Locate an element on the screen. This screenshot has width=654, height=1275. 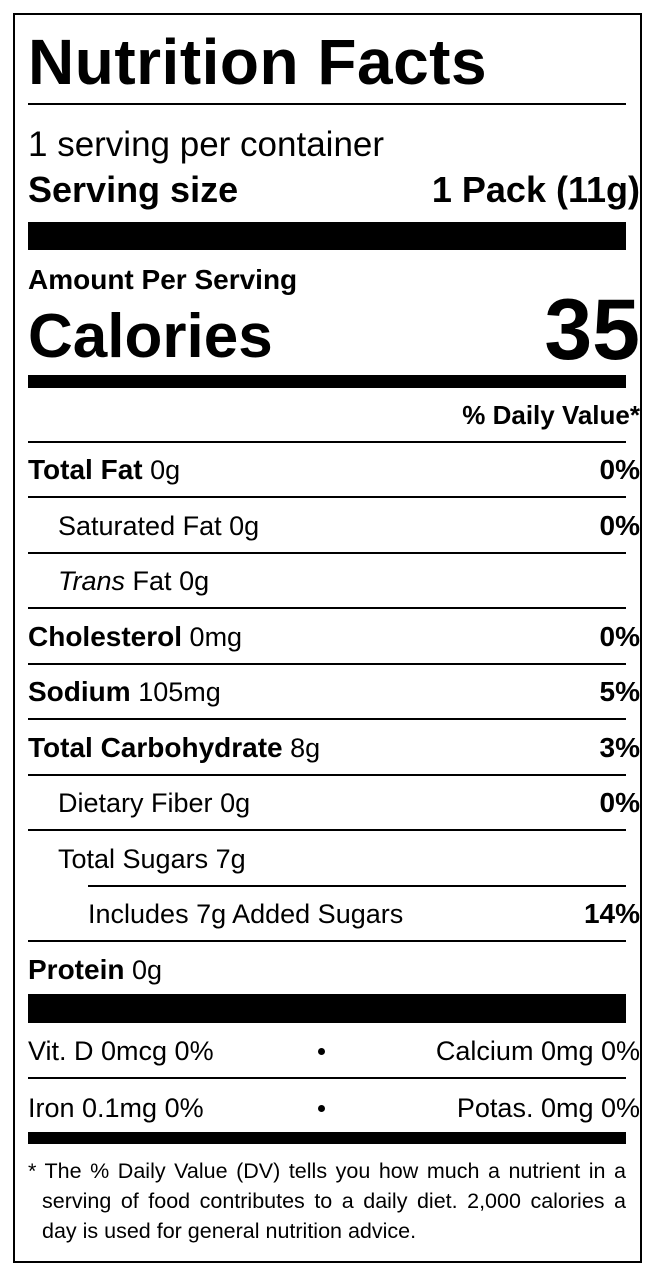
amount-per-serving: Amount Per Serving is located at coordinates (163, 279).